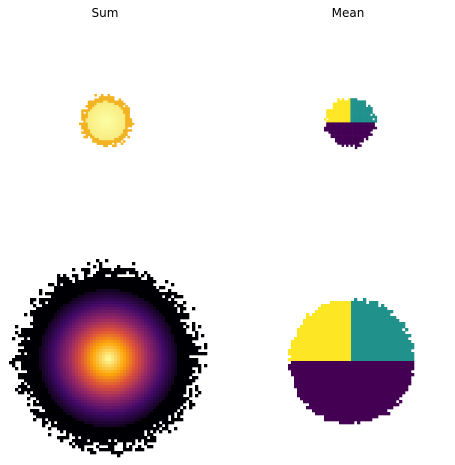 The height and width of the screenshot is (465, 455). I want to click on mean-large-heatmap, so click(351, 361).